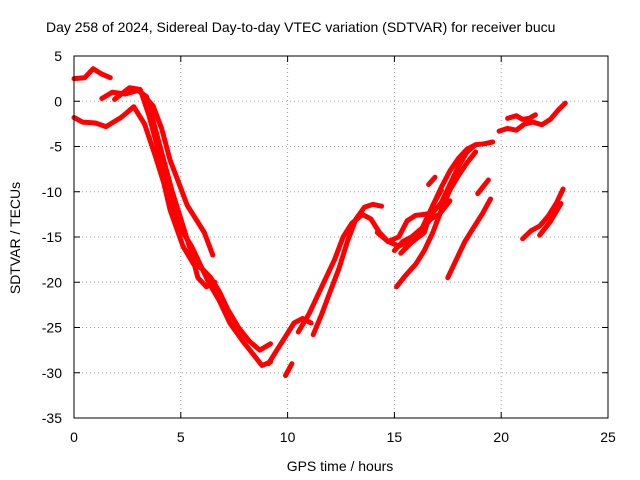 This screenshot has height=480, width=640. I want to click on x-tick-label: 10, so click(288, 437).